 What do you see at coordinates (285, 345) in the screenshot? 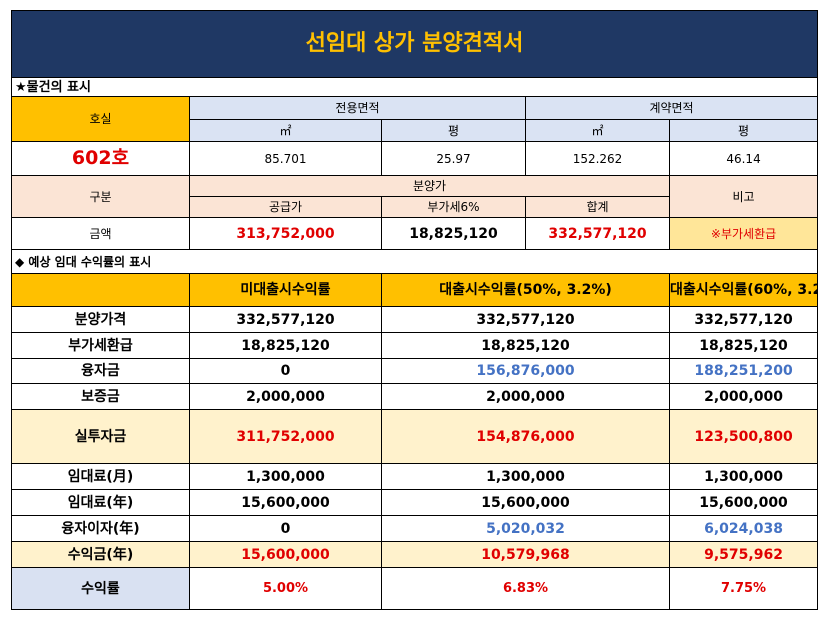
I see `vat-refund-no-loan: 18,825,120` at bounding box center [285, 345].